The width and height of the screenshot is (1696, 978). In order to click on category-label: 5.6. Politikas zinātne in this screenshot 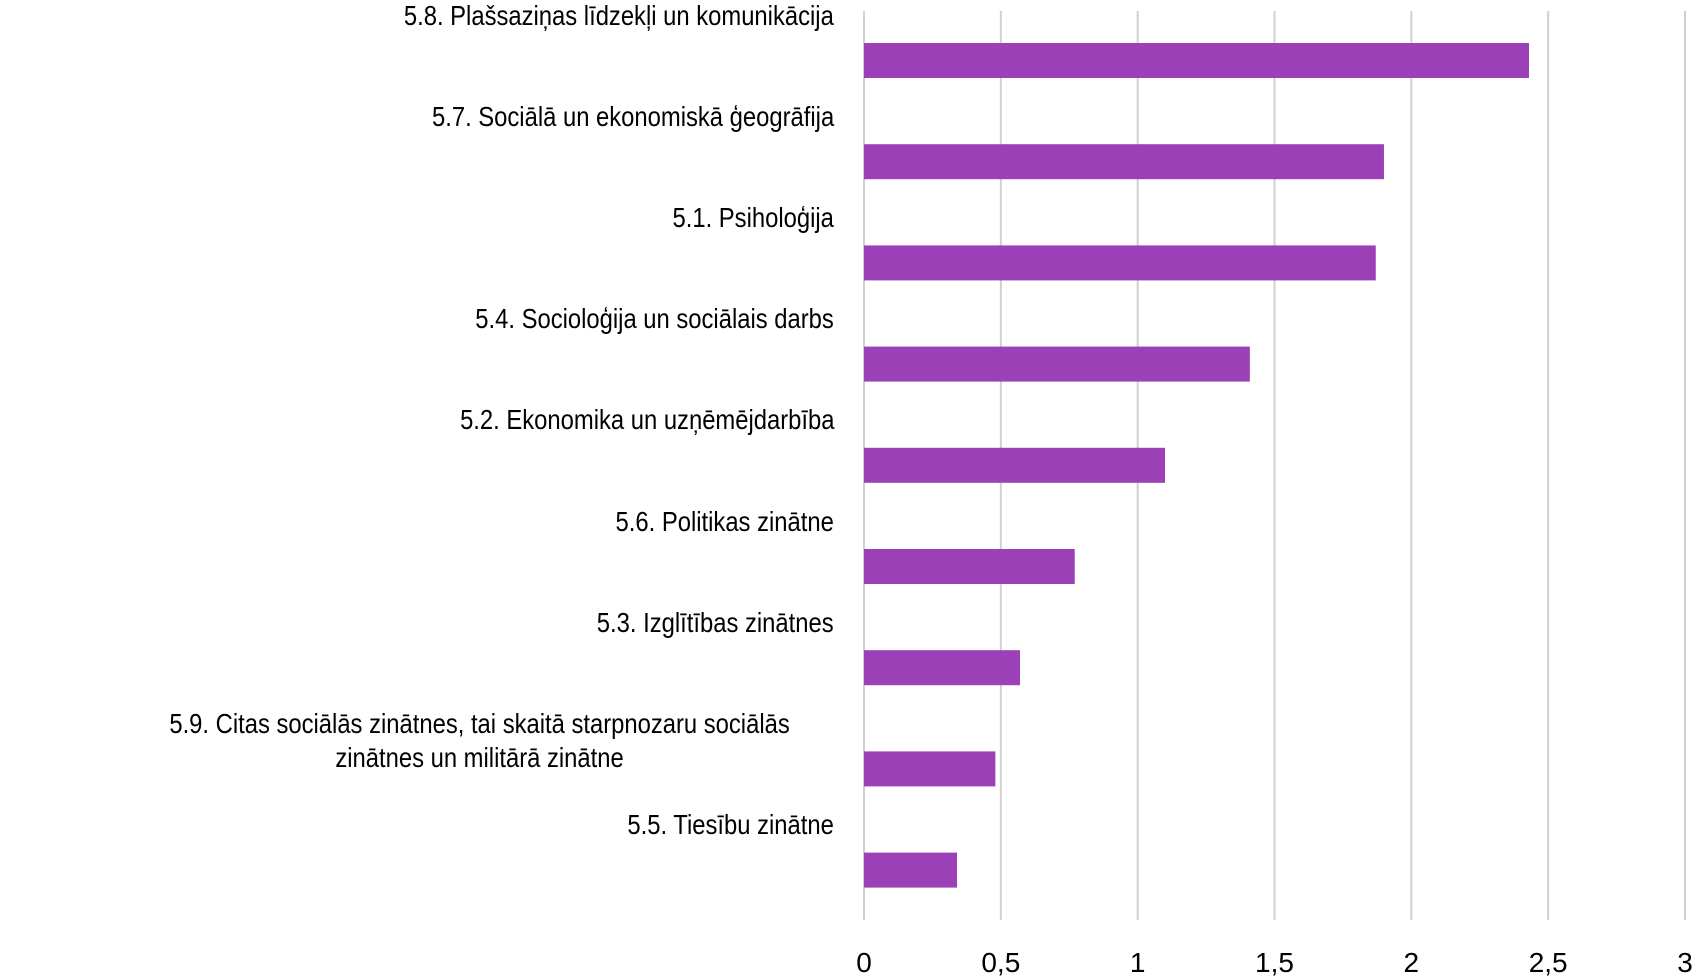, I will do `click(724, 521)`.